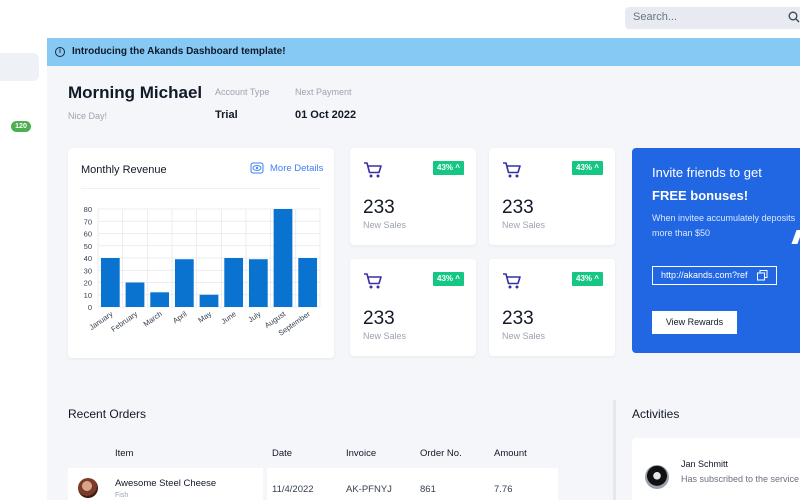 This screenshot has height=500, width=800. I want to click on activity-user-name: Jan Schmitt, so click(705, 464).